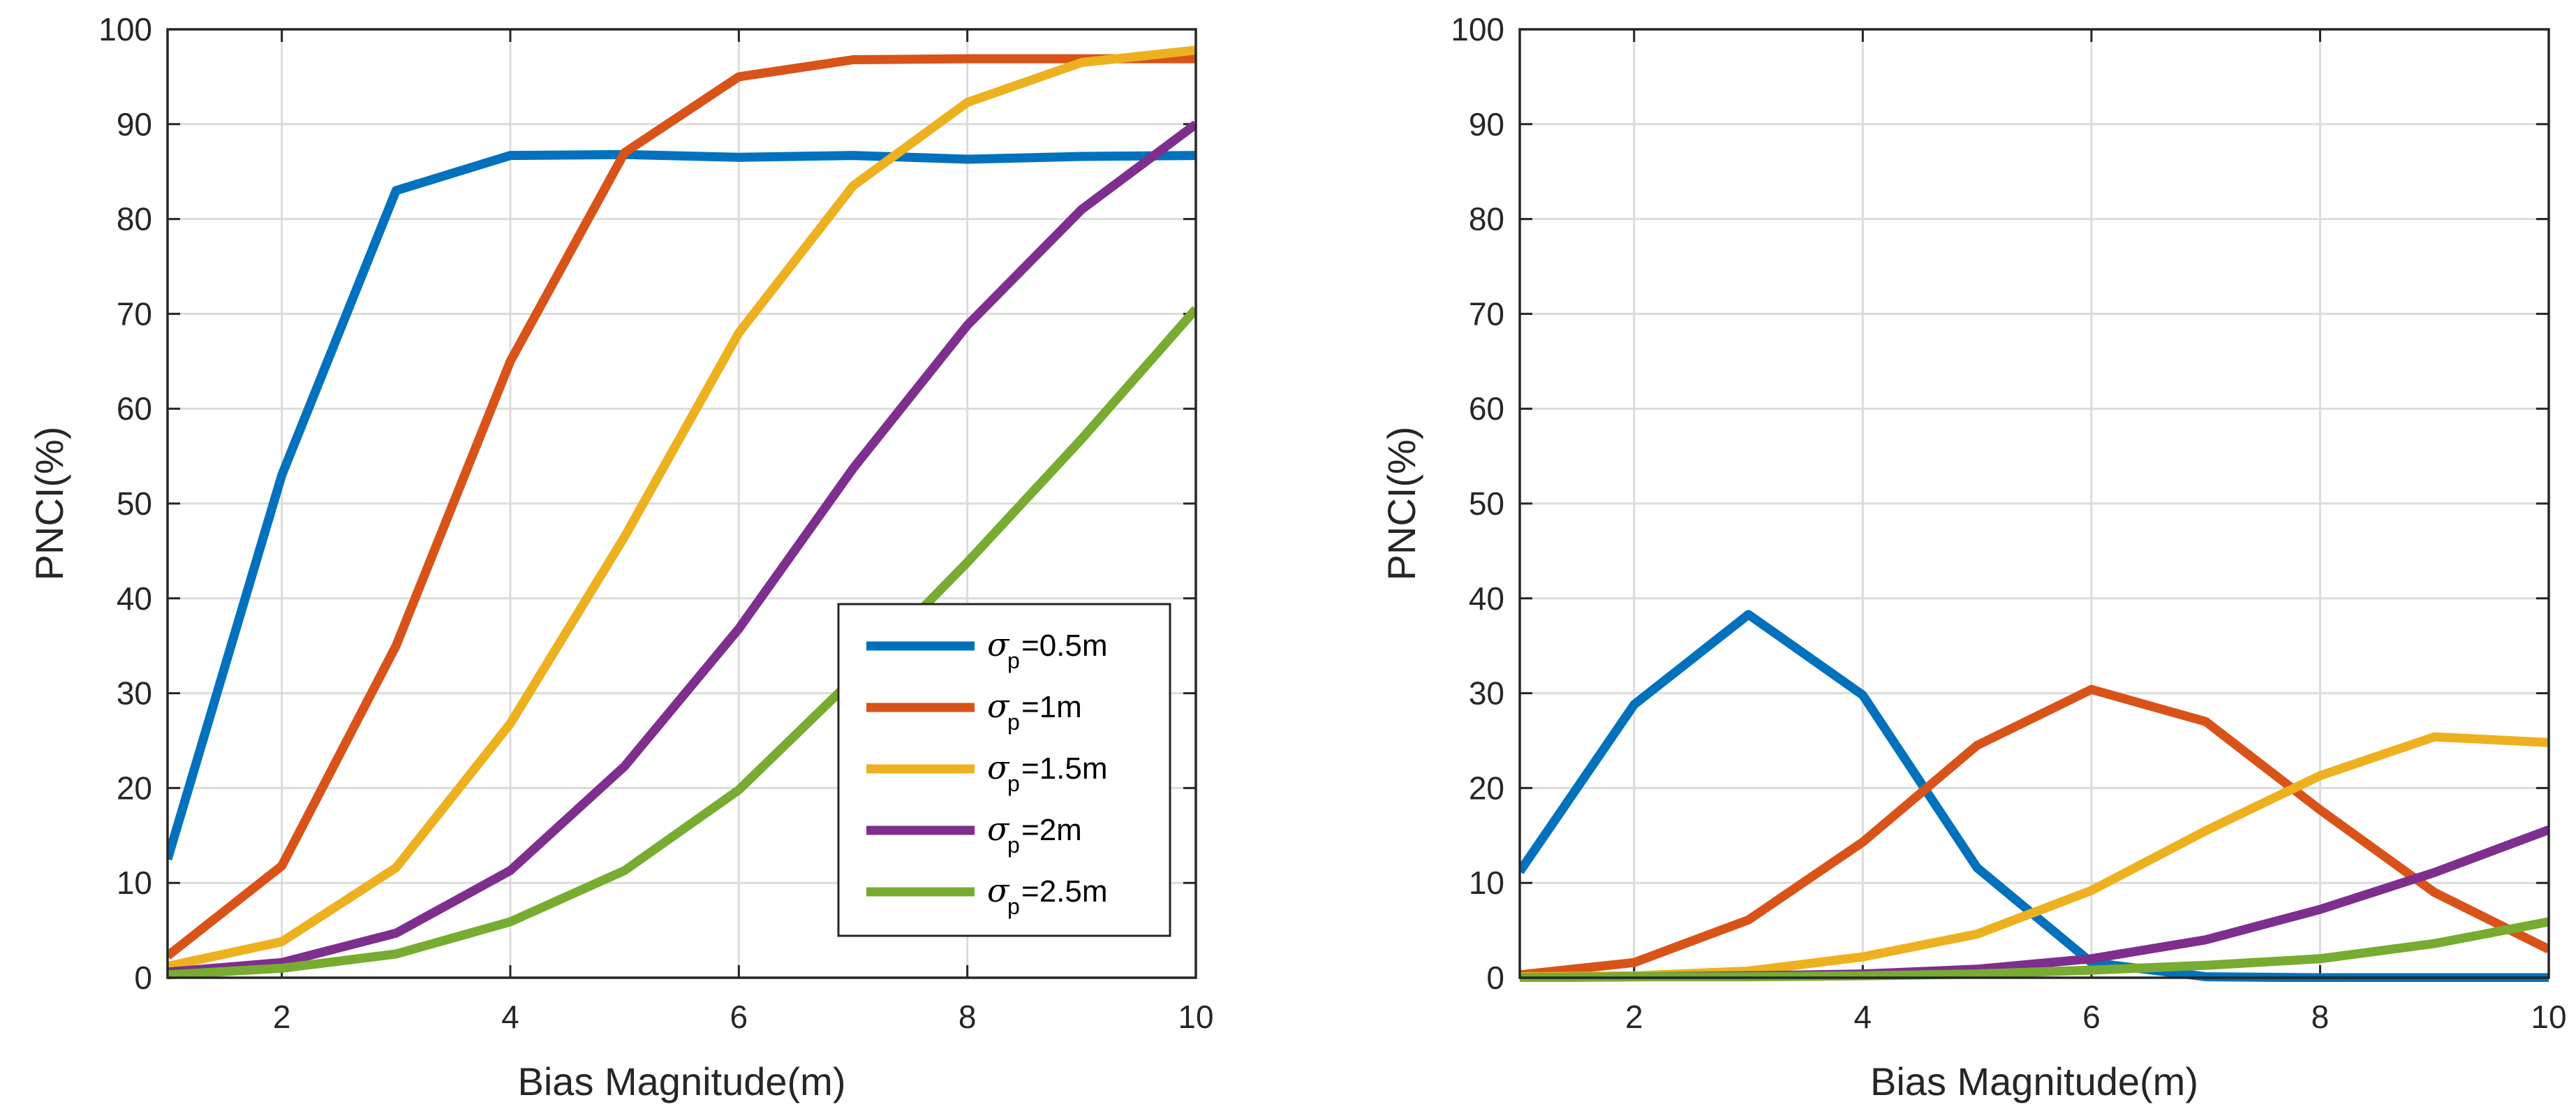 The height and width of the screenshot is (1116, 2576). What do you see at coordinates (1064, 646) in the screenshot?
I see `legend-label: =0.5m` at bounding box center [1064, 646].